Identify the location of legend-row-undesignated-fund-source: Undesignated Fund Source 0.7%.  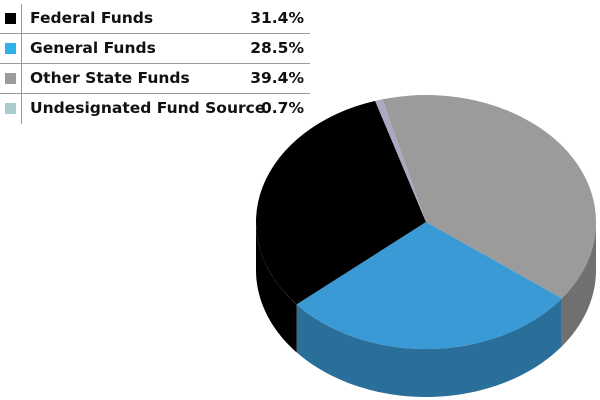
(155, 109).